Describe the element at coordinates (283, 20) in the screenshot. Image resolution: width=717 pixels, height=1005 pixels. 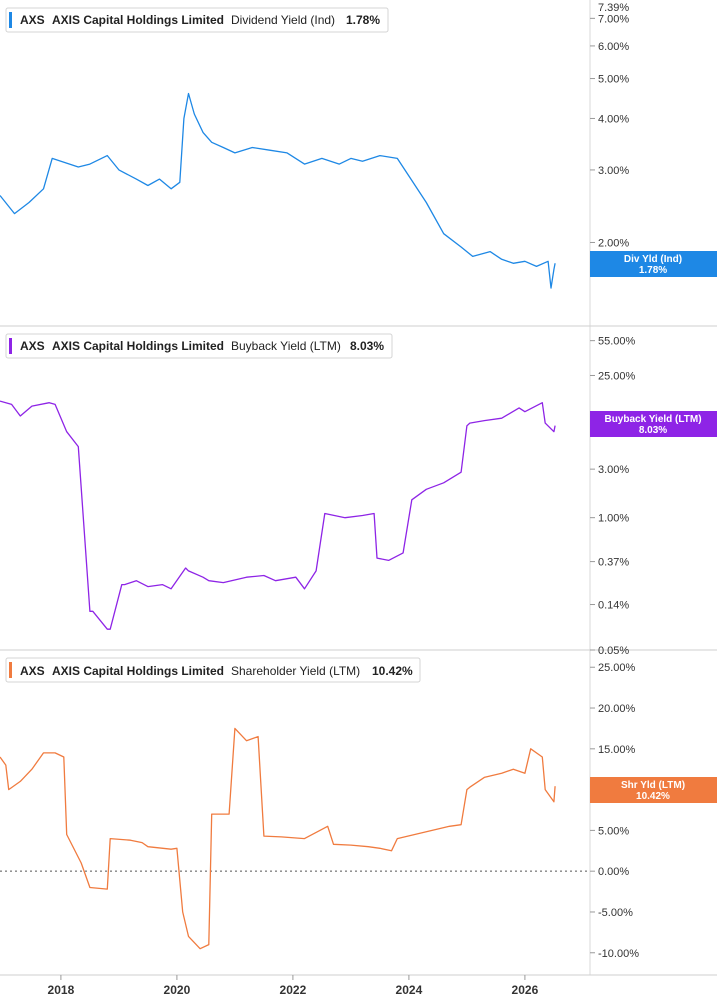
I see `legend-metric: Dividend Yield (Ind)` at that location.